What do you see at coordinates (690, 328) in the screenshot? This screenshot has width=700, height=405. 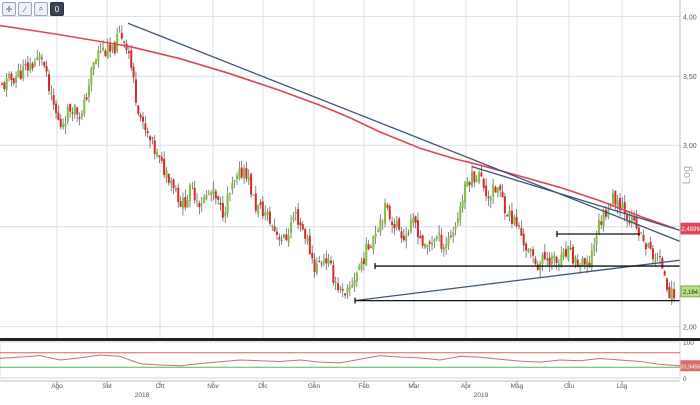 I see `y-tick-label: 2,00` at bounding box center [690, 328].